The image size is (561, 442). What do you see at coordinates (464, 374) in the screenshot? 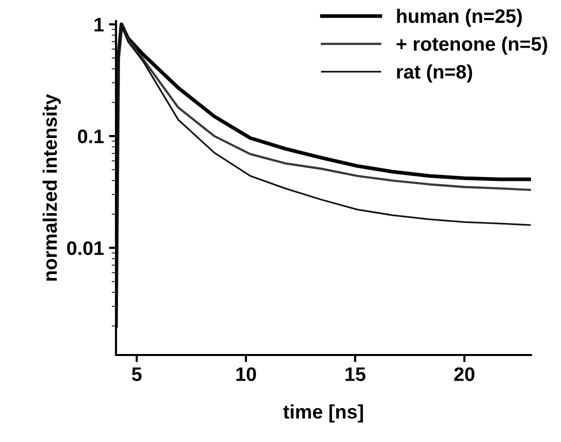
I see `x-tick-label: 20` at bounding box center [464, 374].